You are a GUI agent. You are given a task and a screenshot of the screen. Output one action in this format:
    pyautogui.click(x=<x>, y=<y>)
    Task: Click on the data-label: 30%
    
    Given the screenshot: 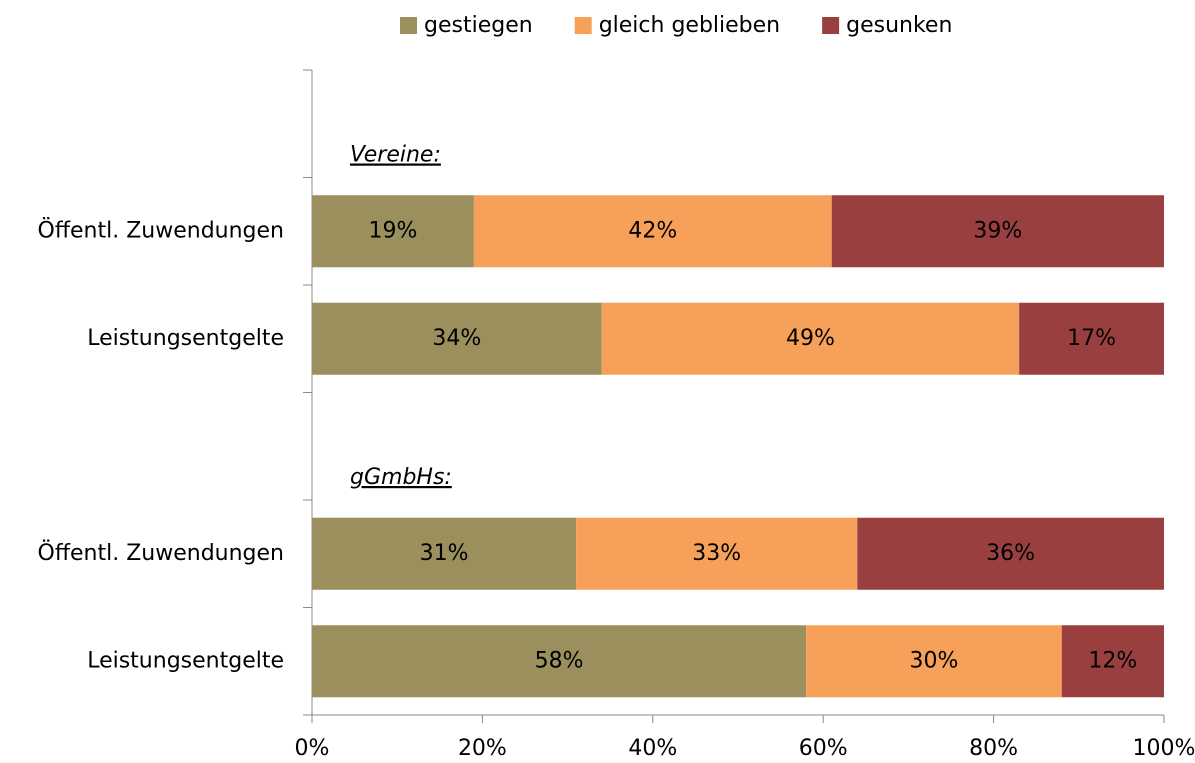 What is the action you would take?
    pyautogui.click(x=934, y=660)
    